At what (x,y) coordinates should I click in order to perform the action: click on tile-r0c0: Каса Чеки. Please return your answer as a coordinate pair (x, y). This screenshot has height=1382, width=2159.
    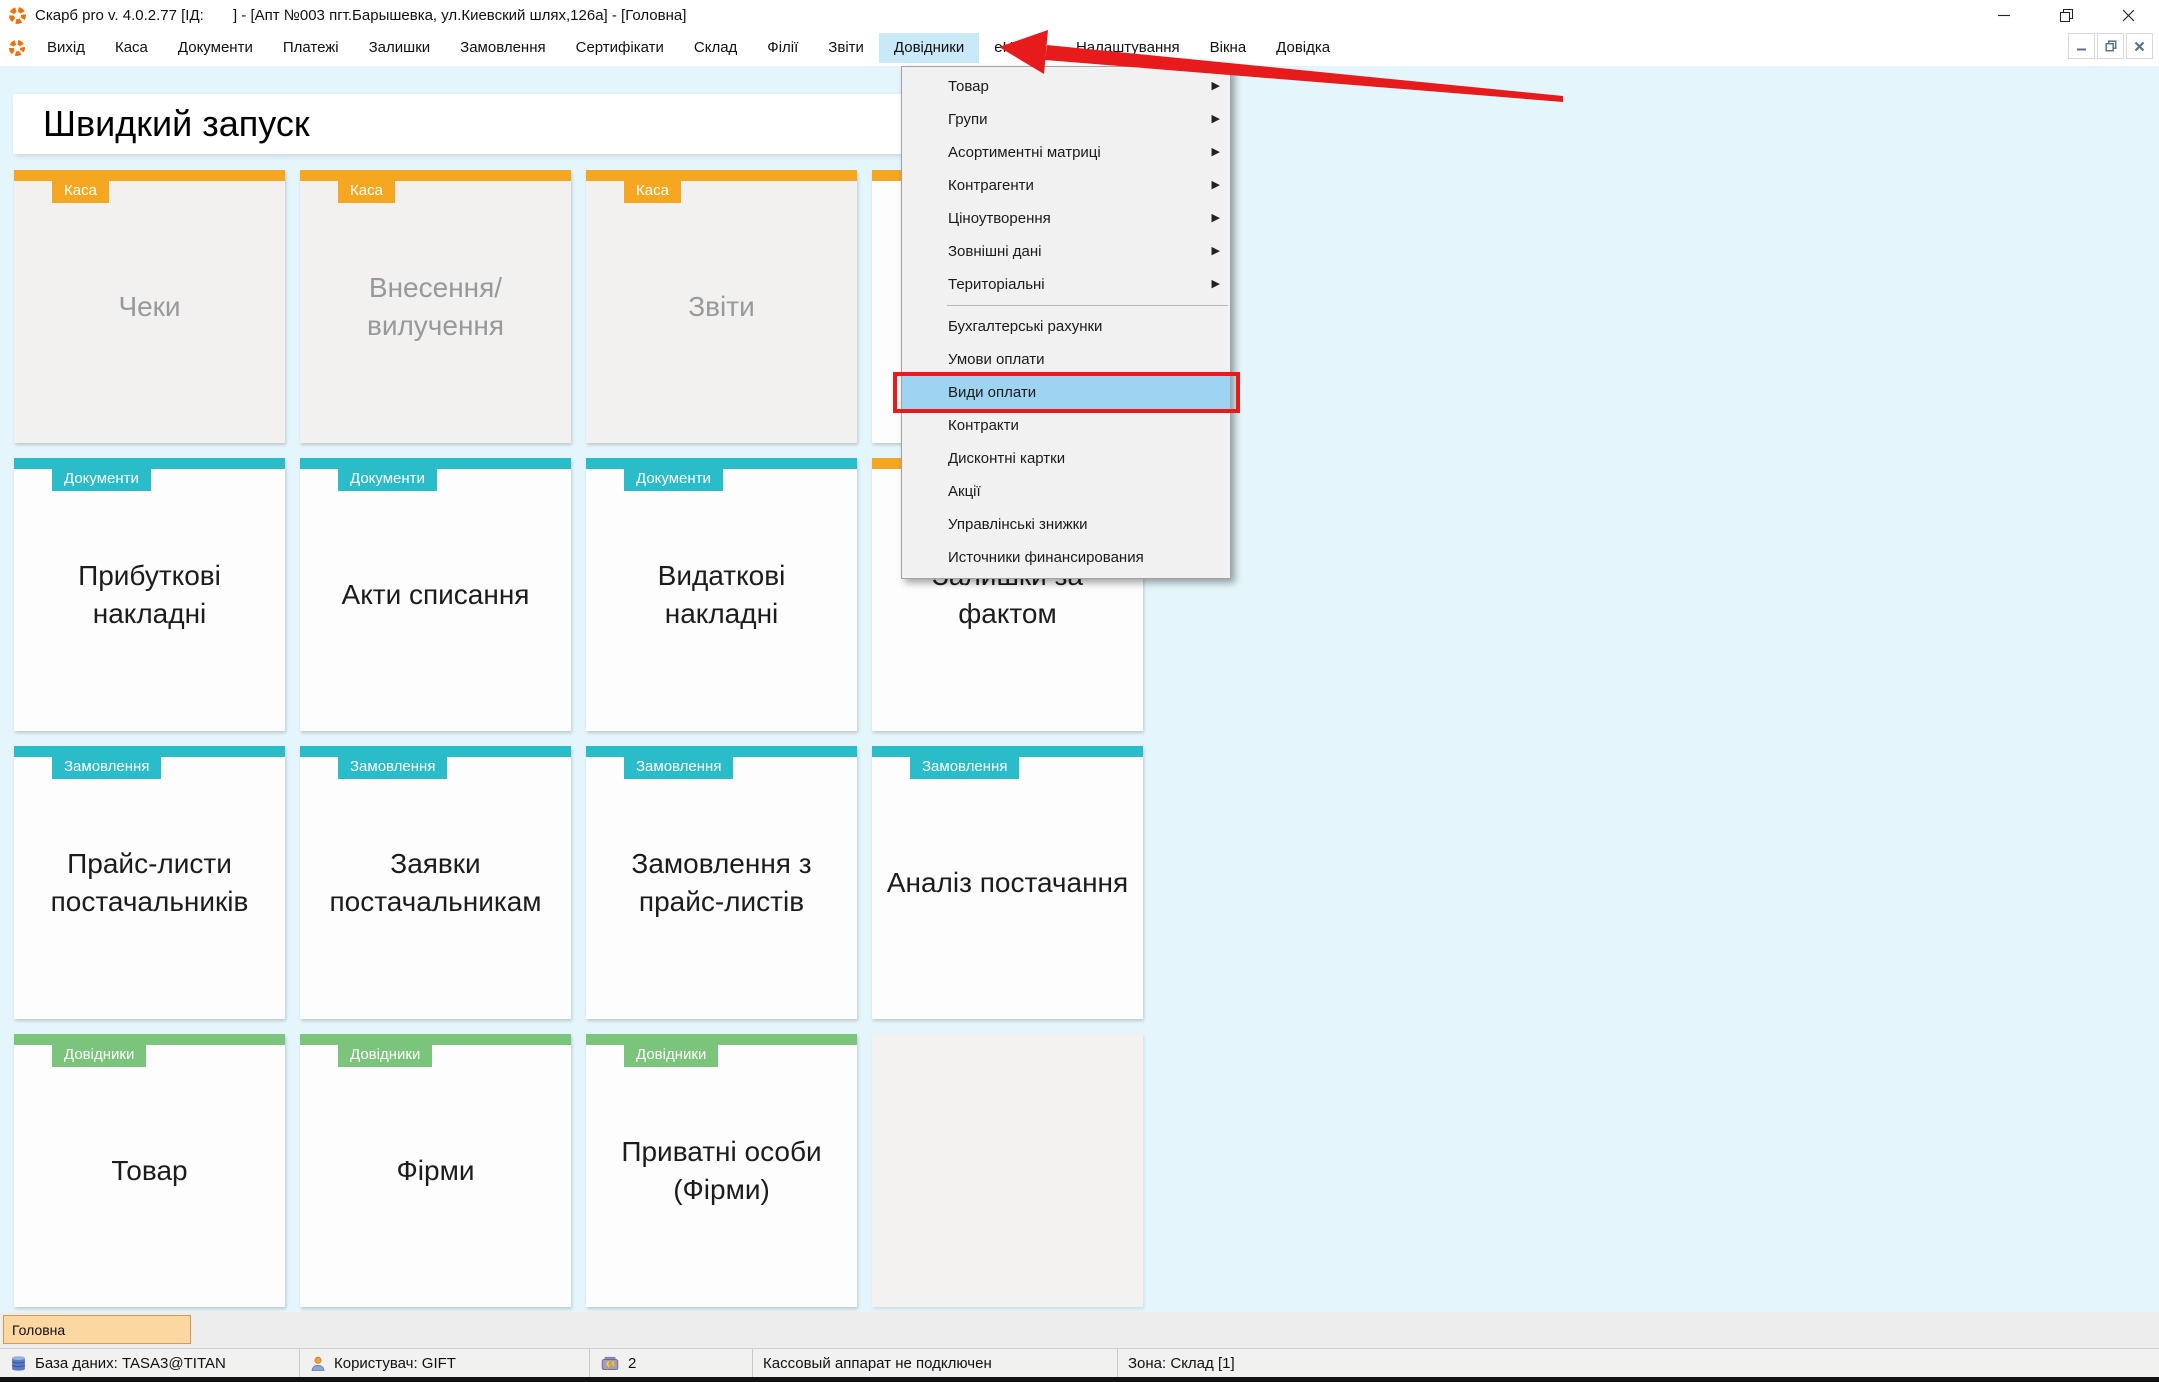
    Looking at the image, I should click on (149, 306).